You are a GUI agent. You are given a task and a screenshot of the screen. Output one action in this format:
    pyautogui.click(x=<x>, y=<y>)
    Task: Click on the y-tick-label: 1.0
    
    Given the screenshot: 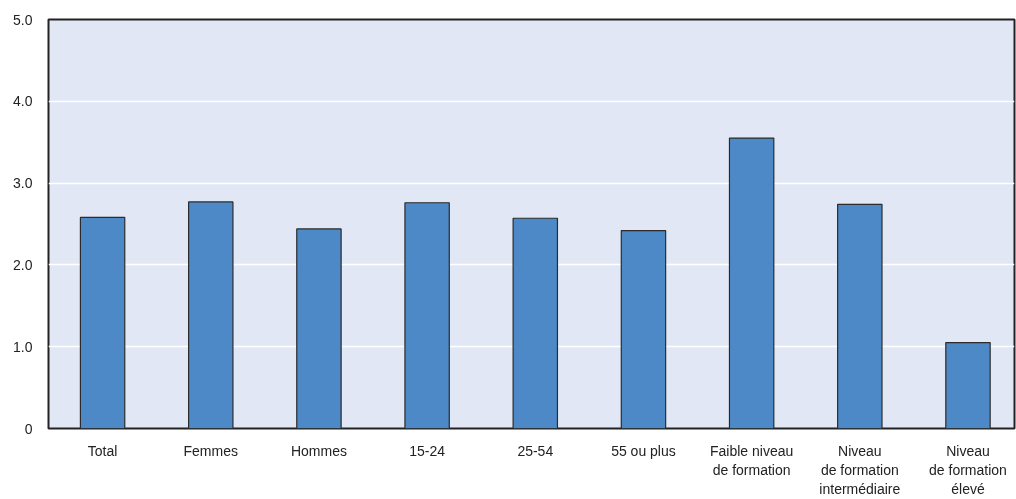 What is the action you would take?
    pyautogui.click(x=23, y=346)
    